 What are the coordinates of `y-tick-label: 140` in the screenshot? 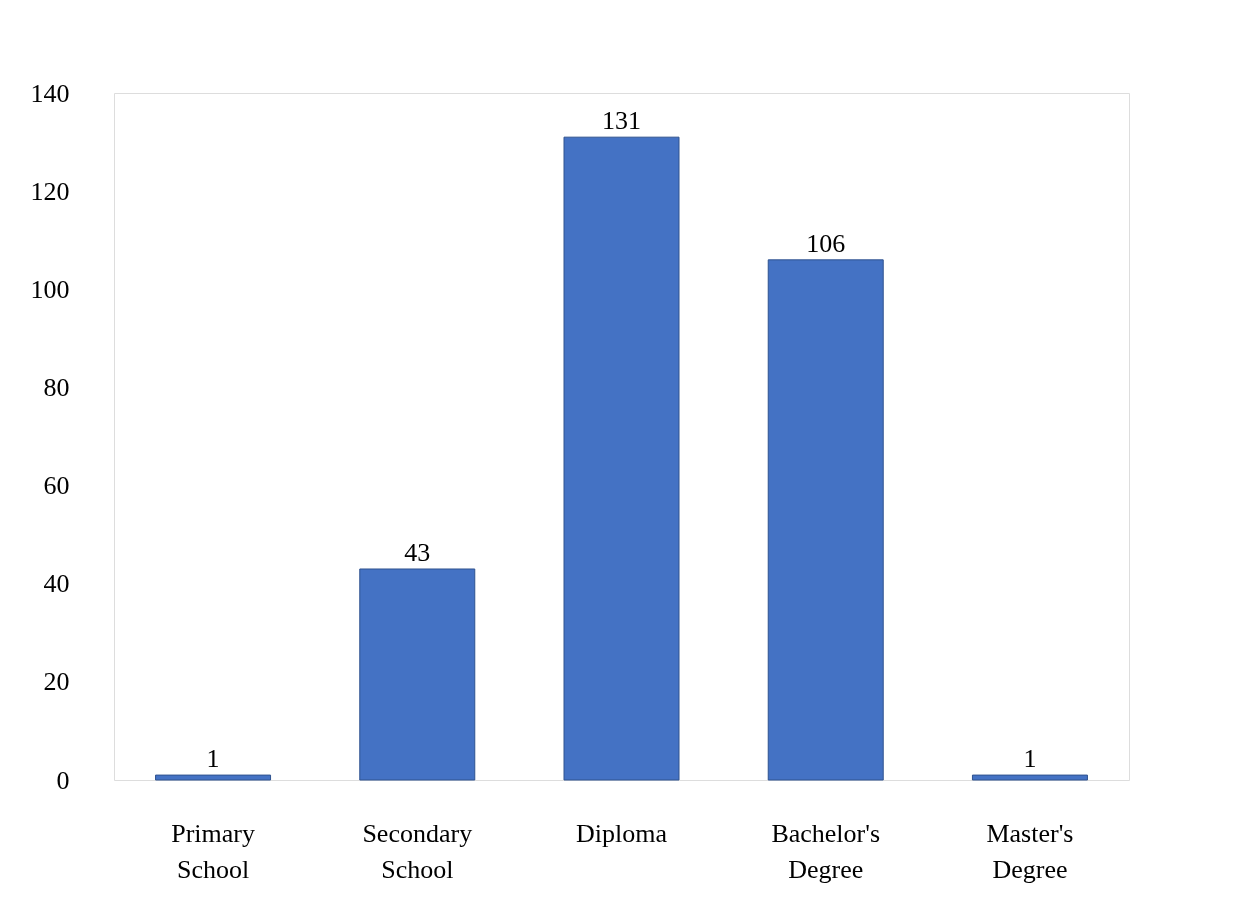 It's located at (50, 93).